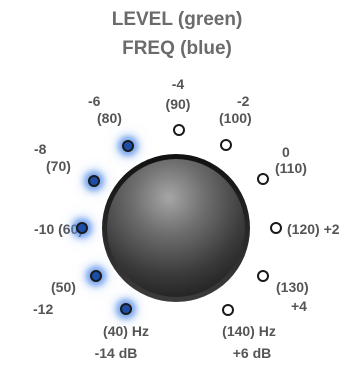 The width and height of the screenshot is (354, 365). I want to click on label-minus10-60: -10 (60), so click(59, 229).